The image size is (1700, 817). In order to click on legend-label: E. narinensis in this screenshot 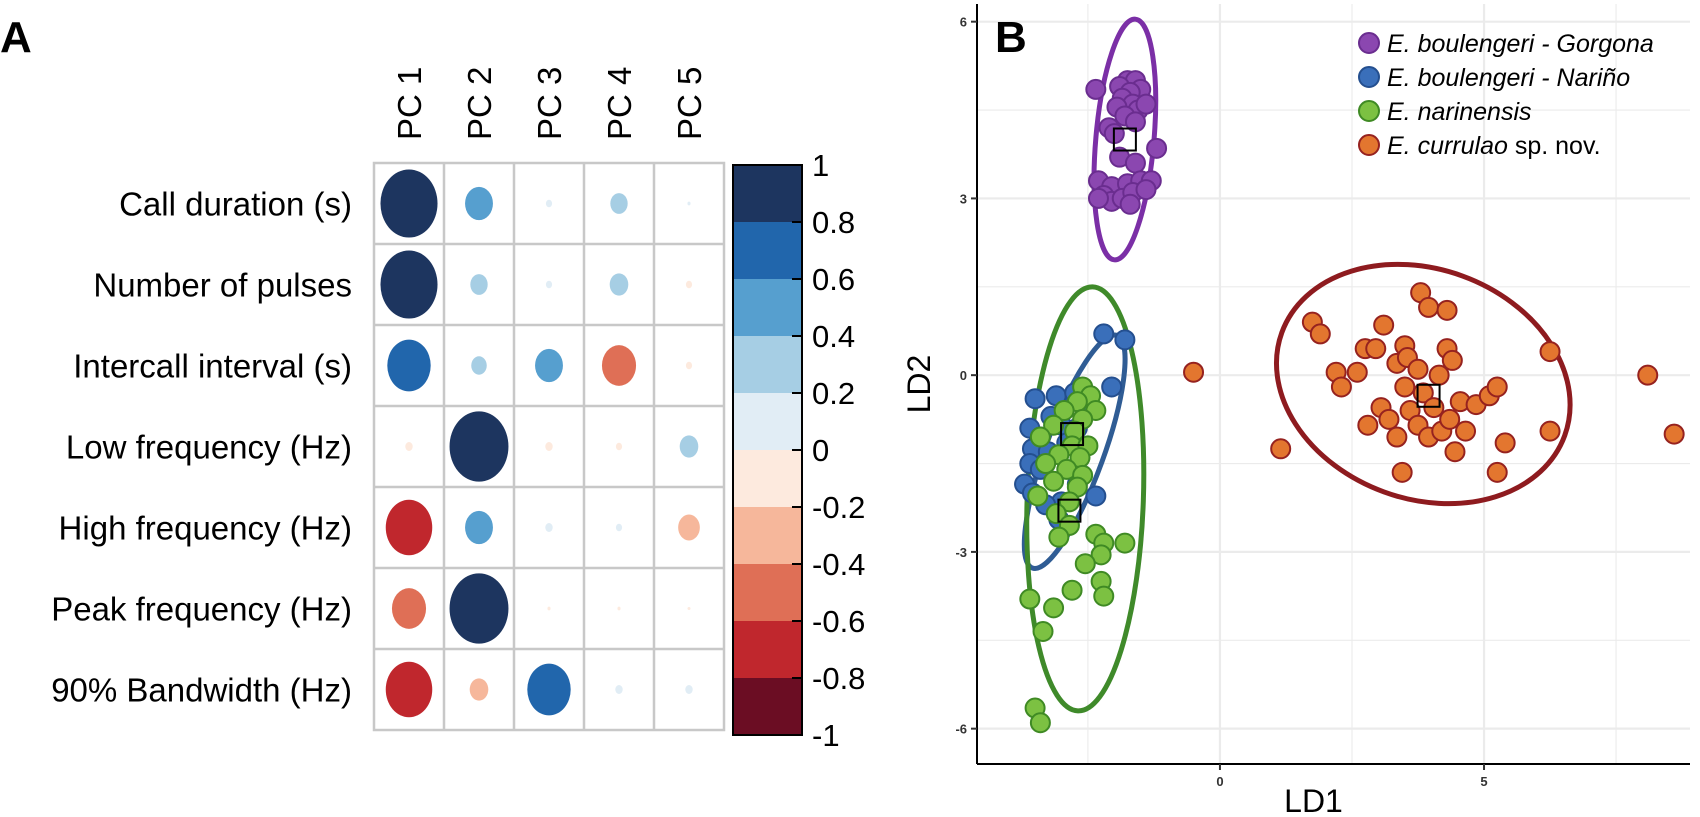, I will do `click(1459, 112)`.